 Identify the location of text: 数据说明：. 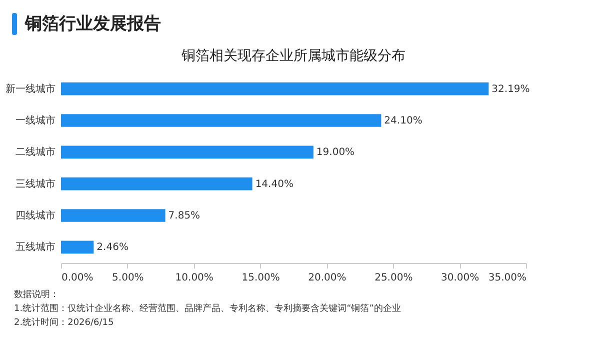
(37, 295).